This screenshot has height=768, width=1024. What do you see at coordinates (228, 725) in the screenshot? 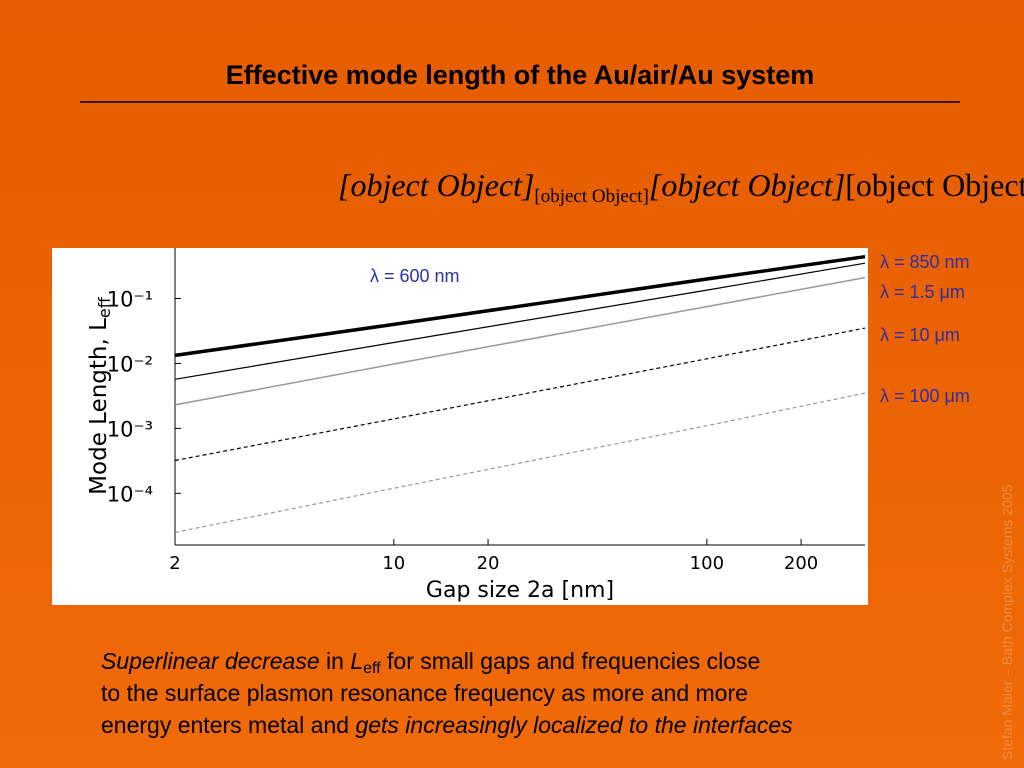
I see `caption-segment: energy enters metal and` at bounding box center [228, 725].